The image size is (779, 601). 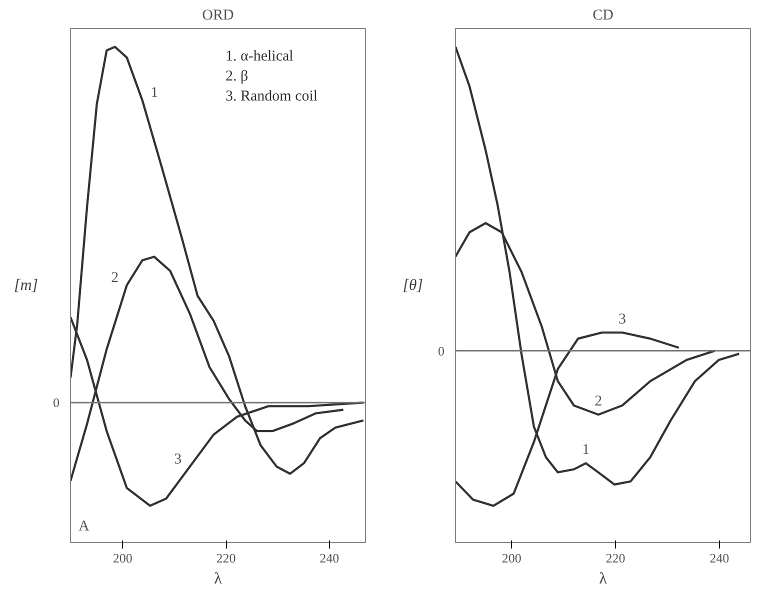 I want to click on y-axis-title: [m], so click(x=26, y=285).